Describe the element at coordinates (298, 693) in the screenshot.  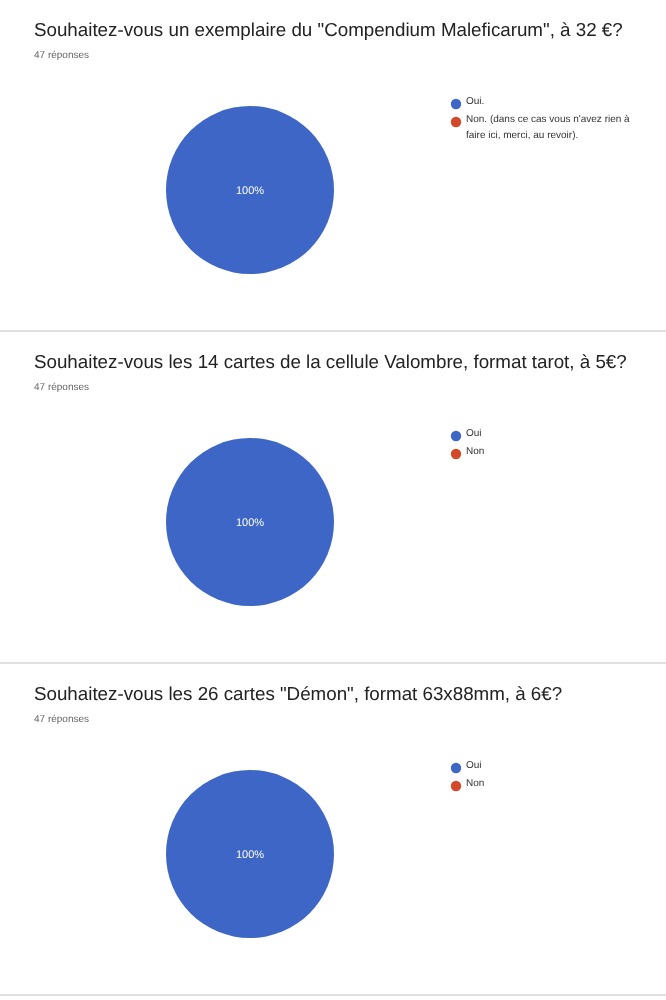
I see `chart-title: Souhaitez-vous les 26 cartes "Démon", format 63x88mm, à 6€?` at that location.